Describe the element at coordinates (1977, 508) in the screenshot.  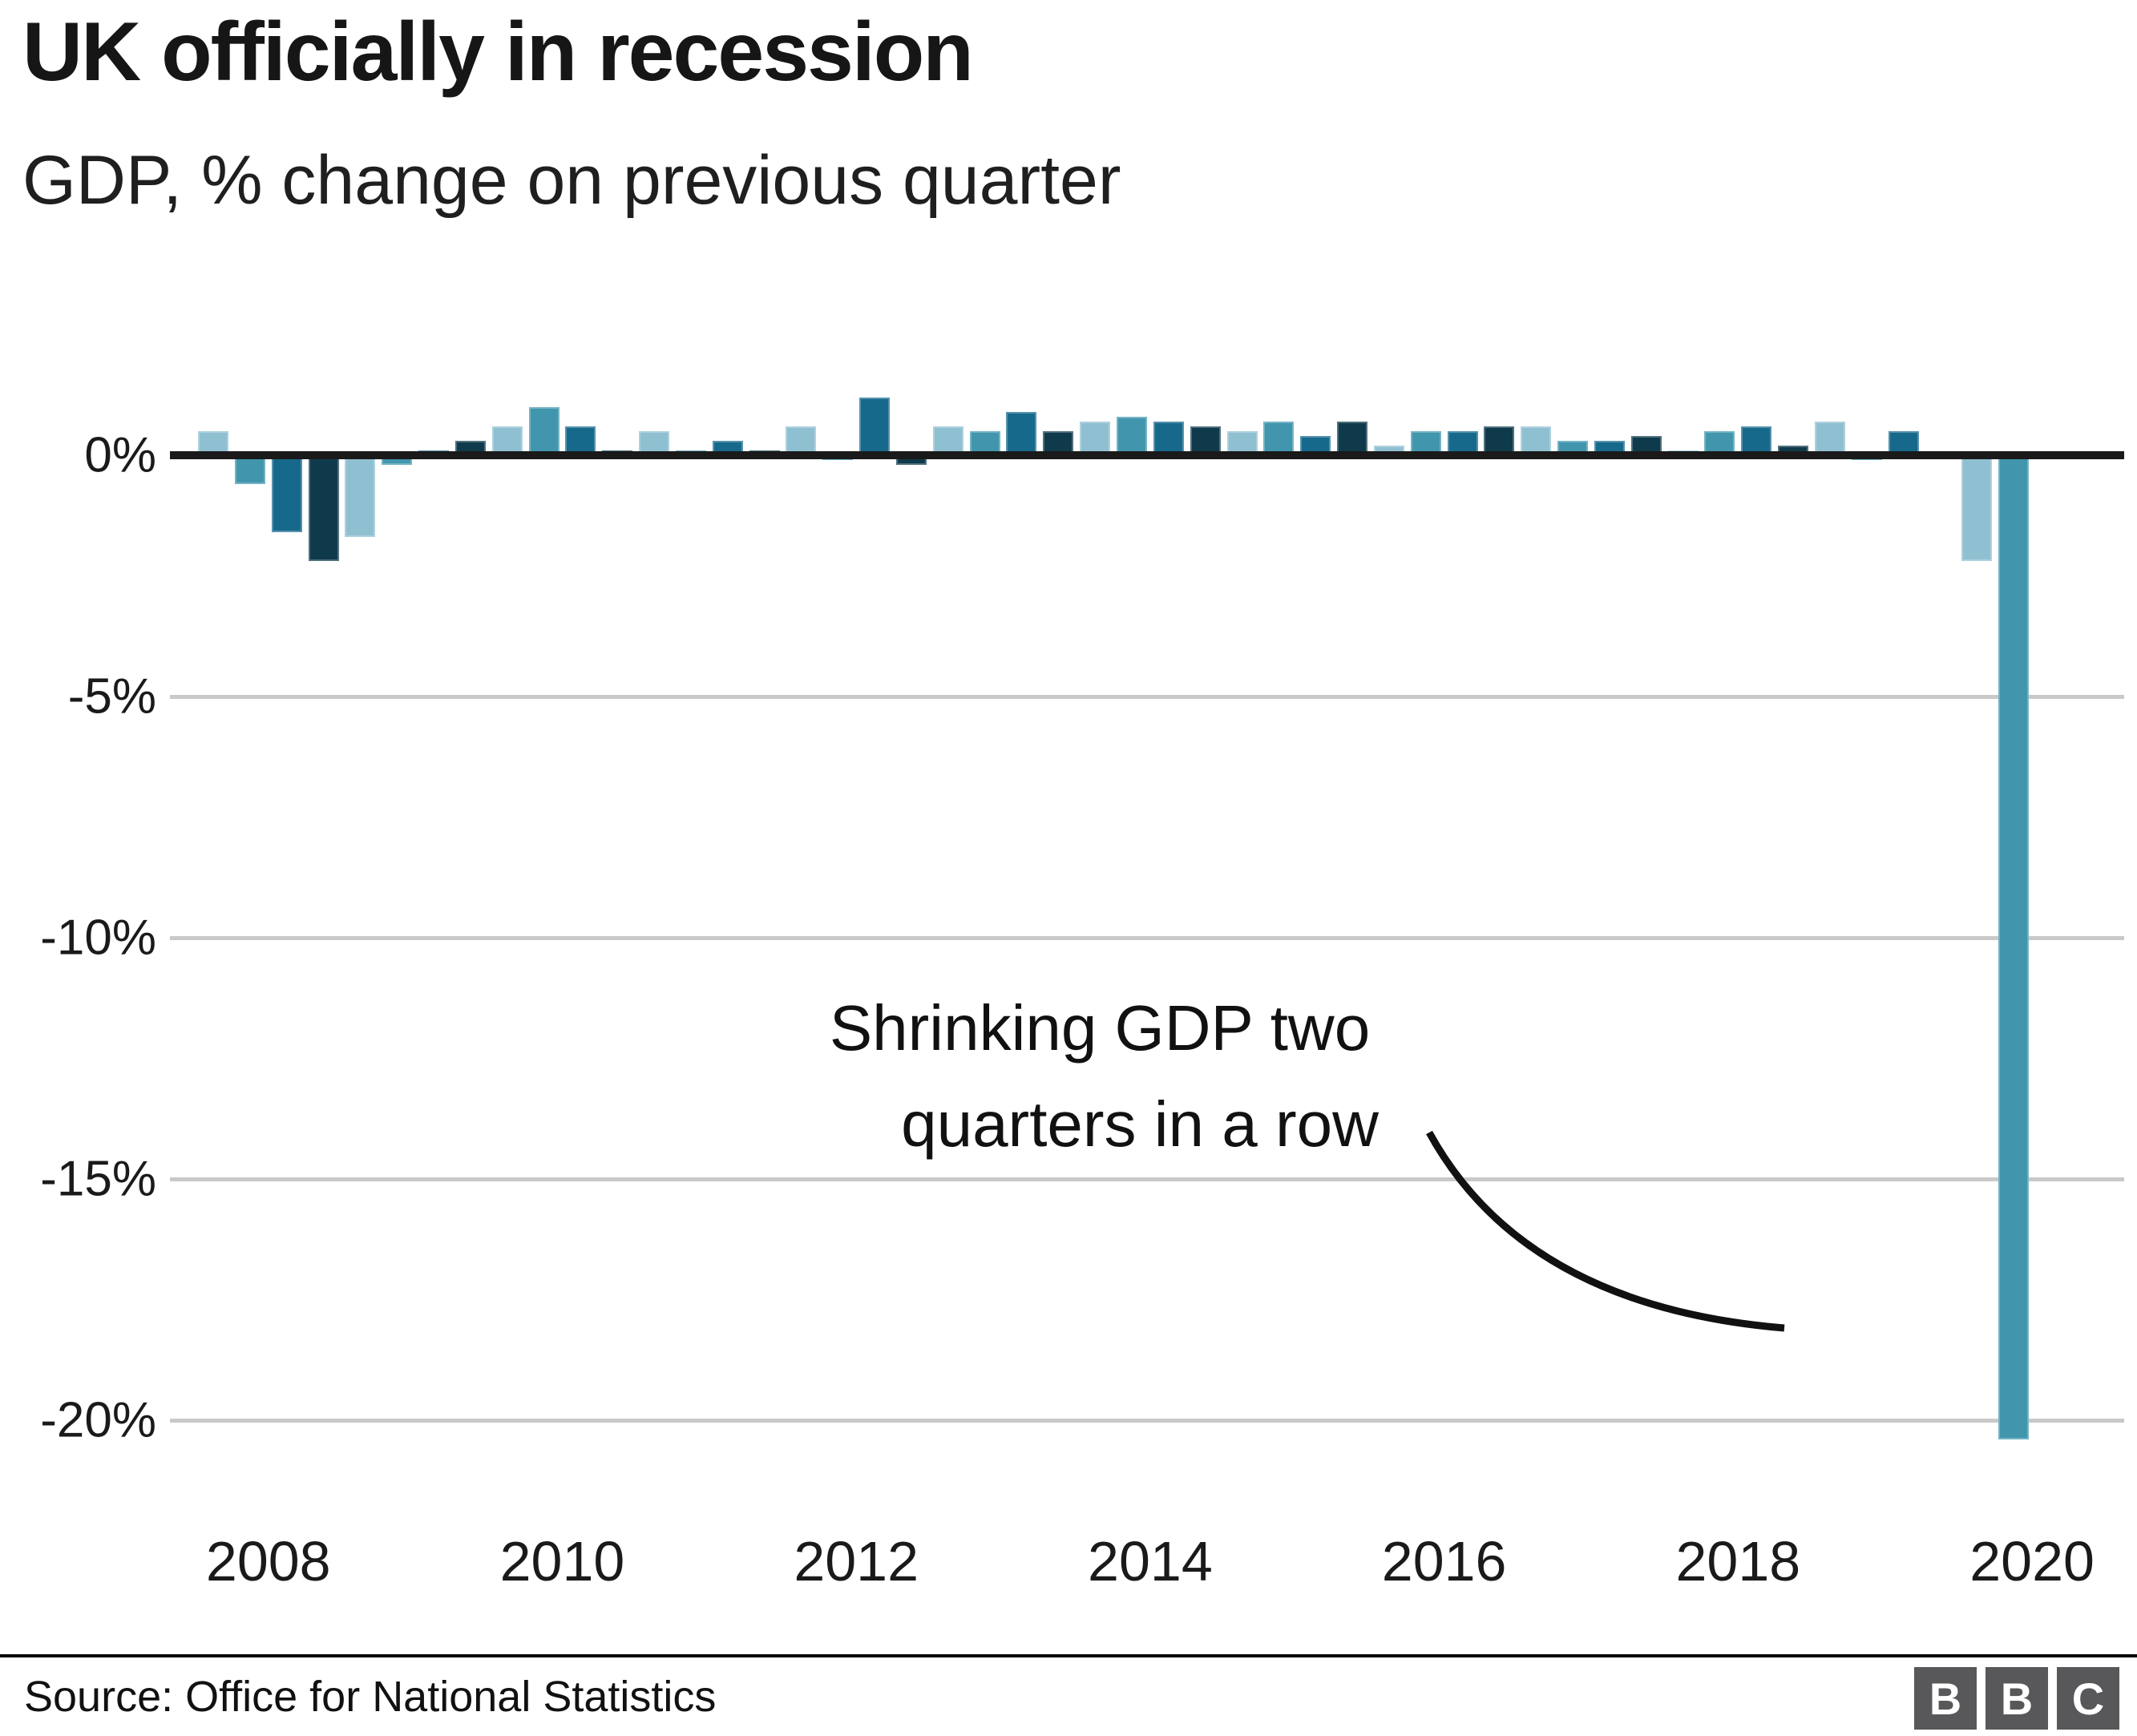
I see `bar-2020-q1` at that location.